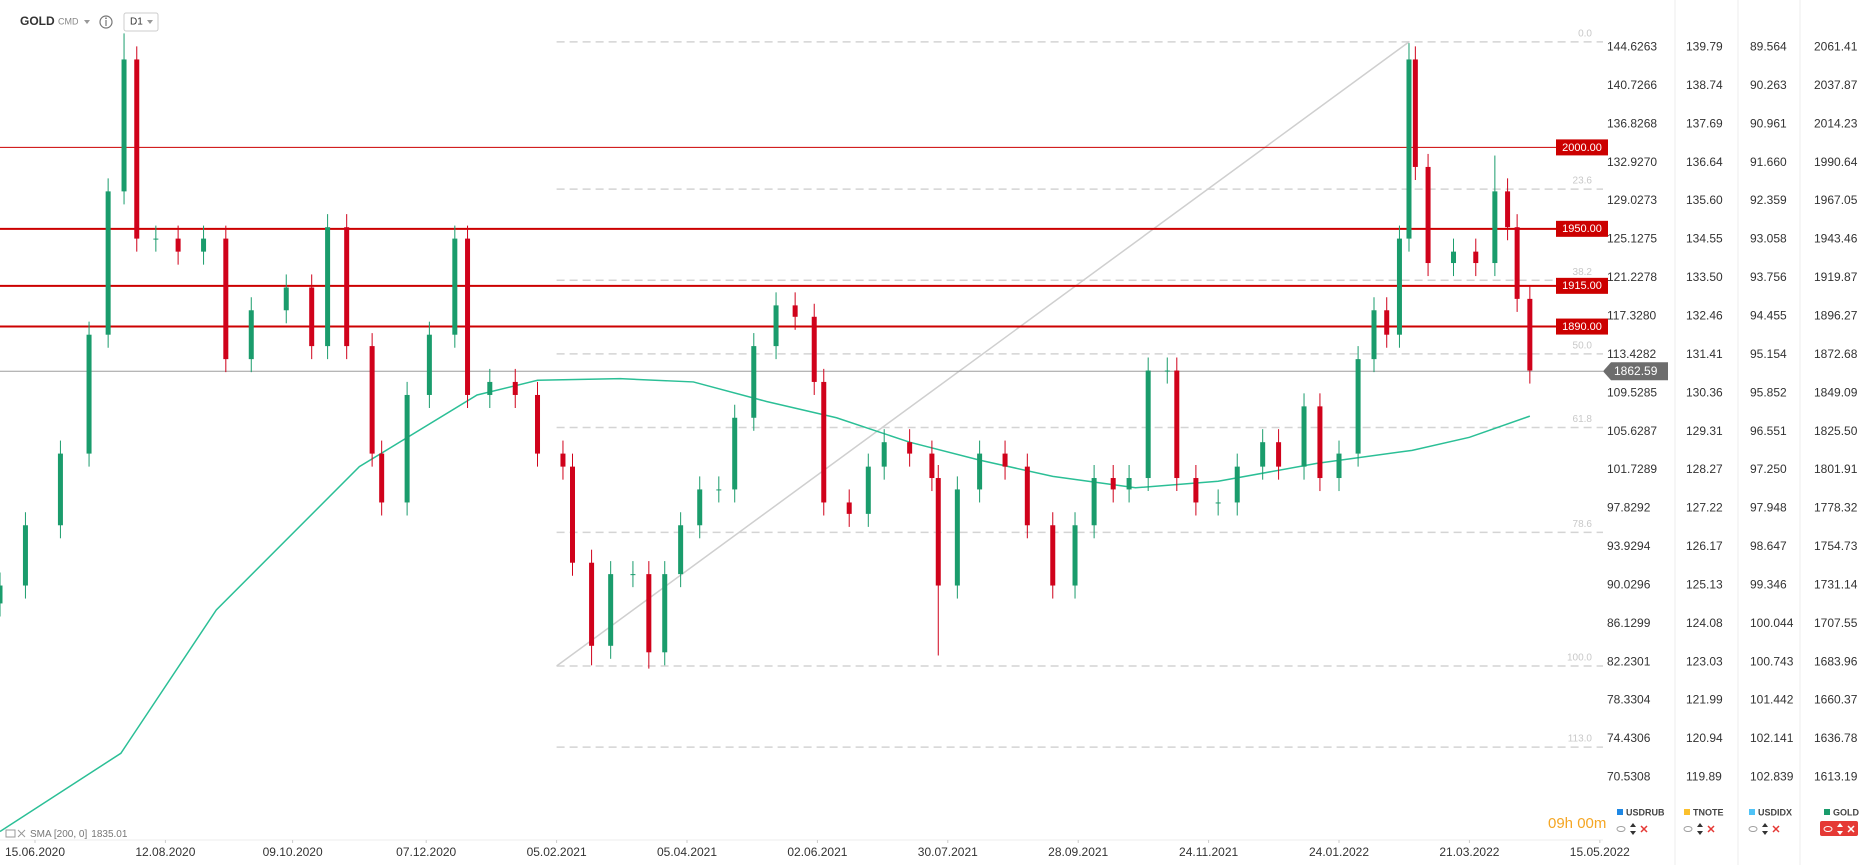 This screenshot has height=865, width=1866. Describe the element at coordinates (1772, 623) in the screenshot. I see `compare-axis-label: 100.044` at that location.